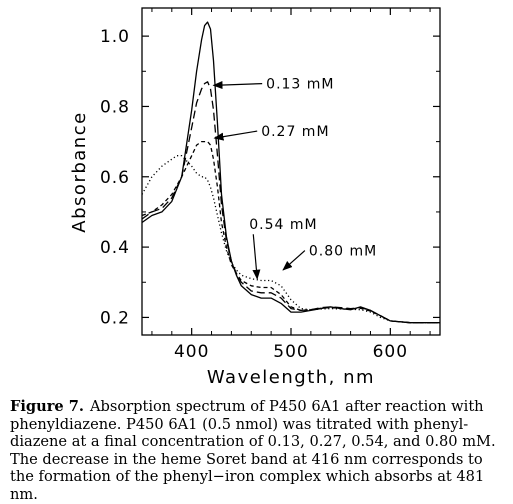 The image size is (513, 504). Describe the element at coordinates (295, 132) in the screenshot. I see `annotation-label: 0.27 mM` at that location.